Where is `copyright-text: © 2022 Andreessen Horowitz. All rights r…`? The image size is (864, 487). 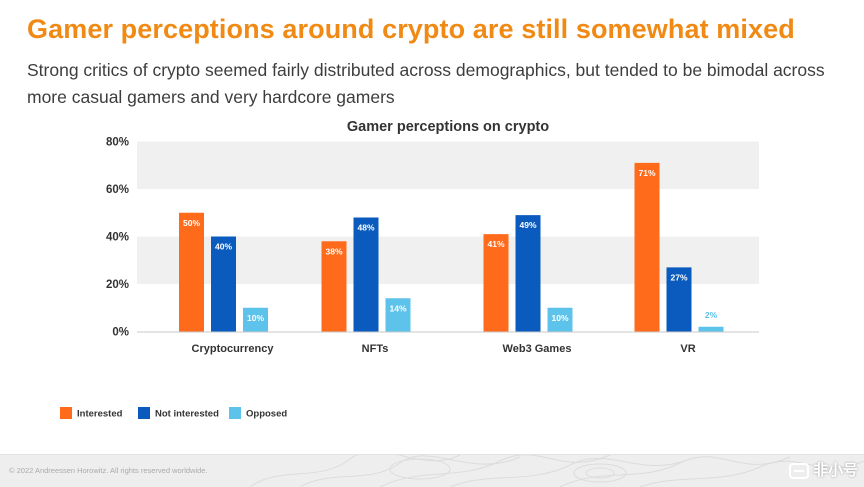
copyright-text: © 2022 Andreessen Horowitz. All rights r… is located at coordinates (108, 470).